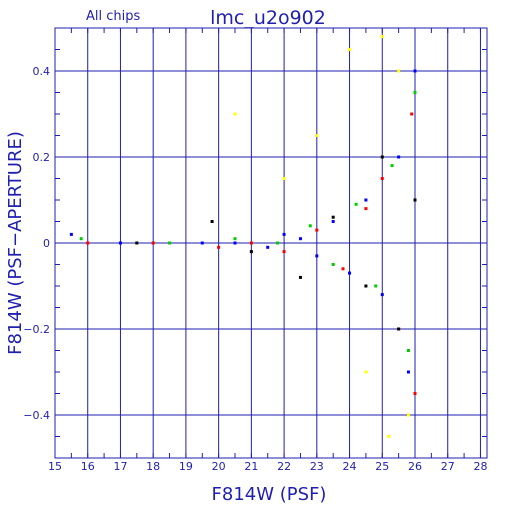 The width and height of the screenshot is (512, 512). I want to click on y-tick-label: 0, so click(46, 243).